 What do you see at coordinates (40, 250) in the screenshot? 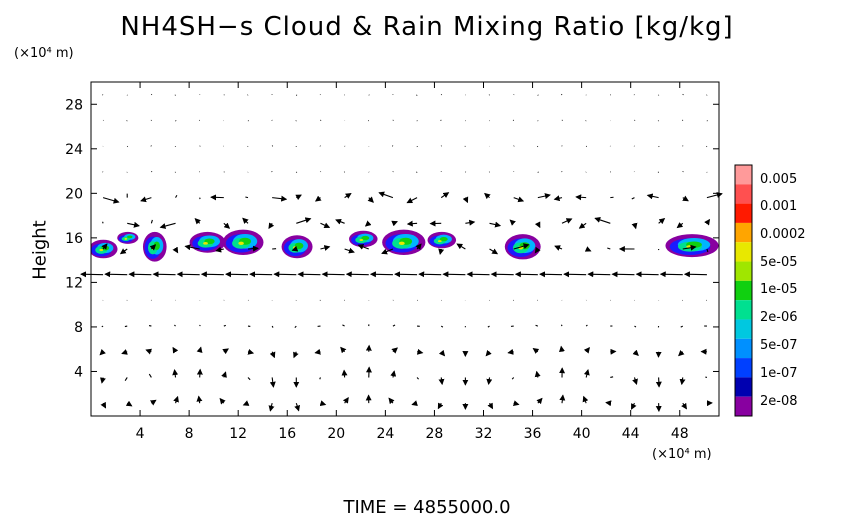
I see `y-axis-label: Height` at bounding box center [40, 250].